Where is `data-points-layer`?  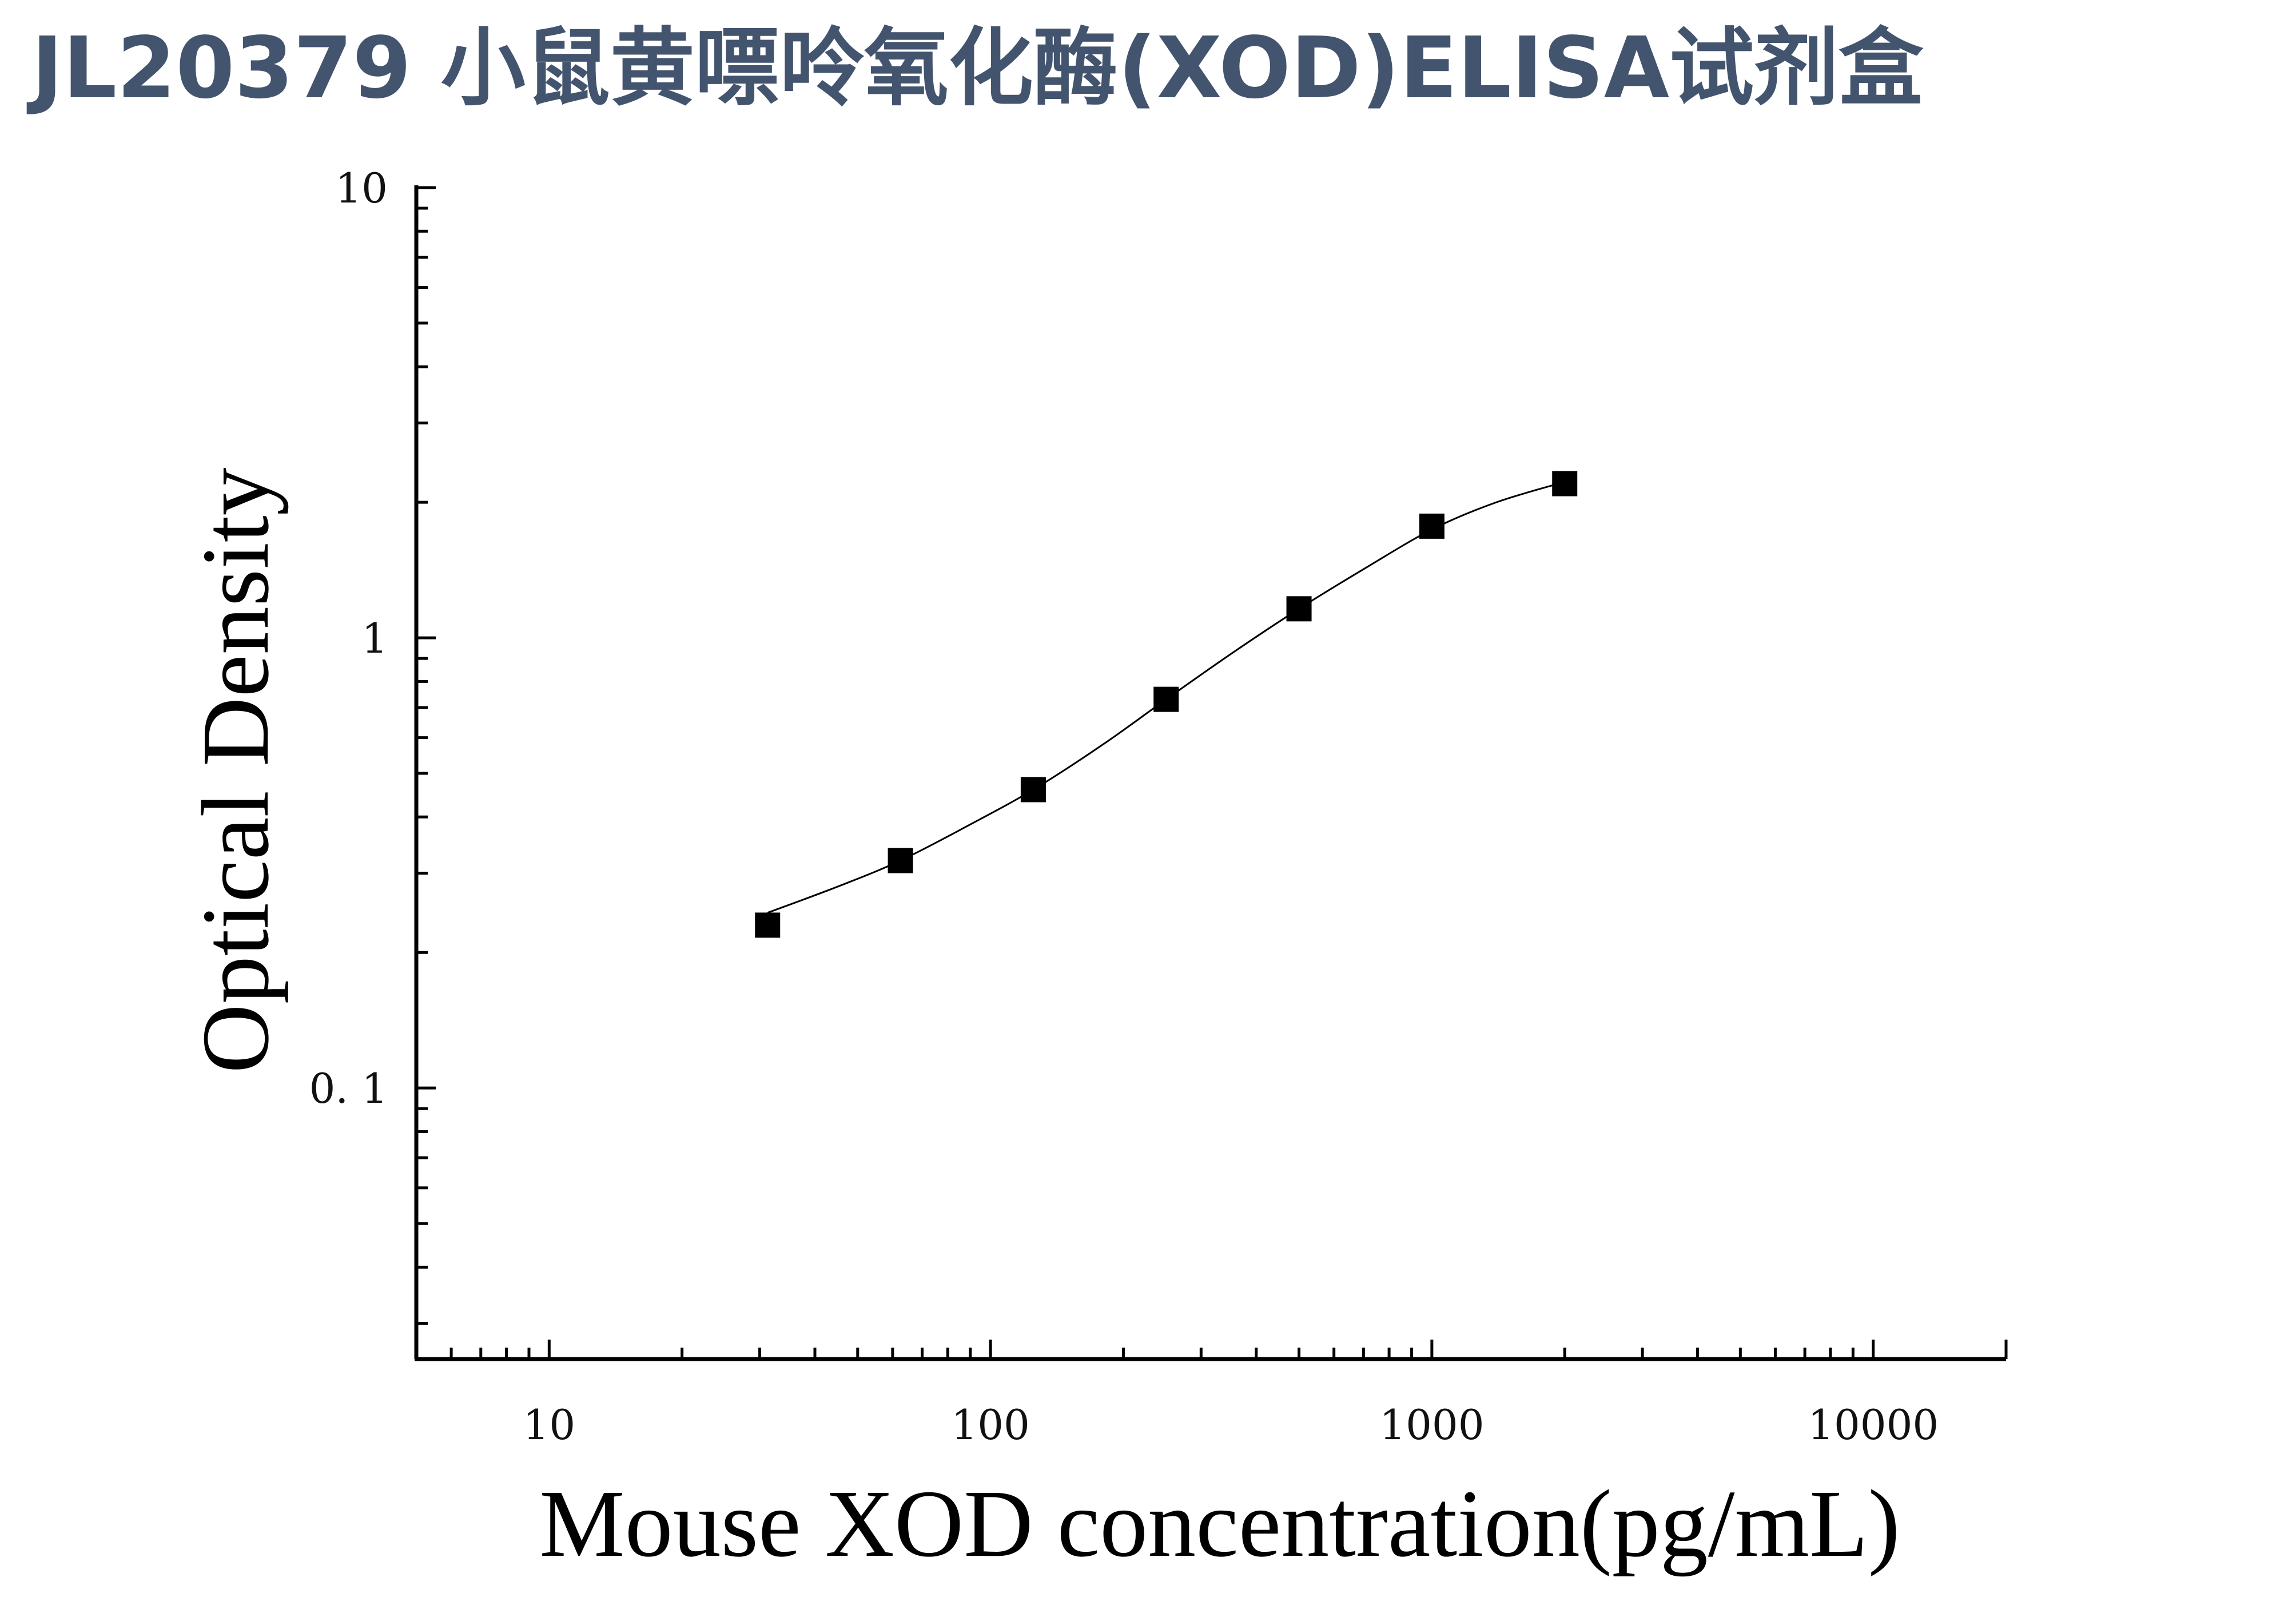 data-points-layer is located at coordinates (1166, 704).